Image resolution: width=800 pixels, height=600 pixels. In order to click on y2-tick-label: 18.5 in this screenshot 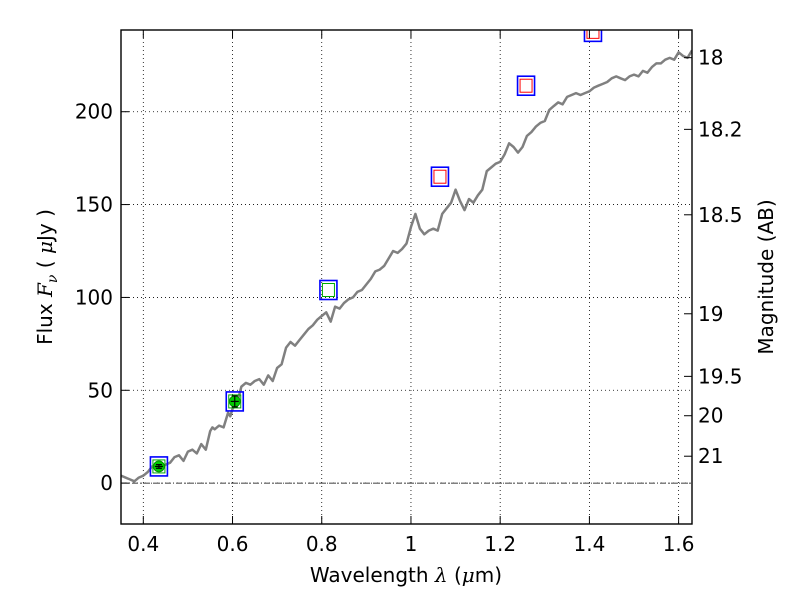, I will do `click(720, 215)`.